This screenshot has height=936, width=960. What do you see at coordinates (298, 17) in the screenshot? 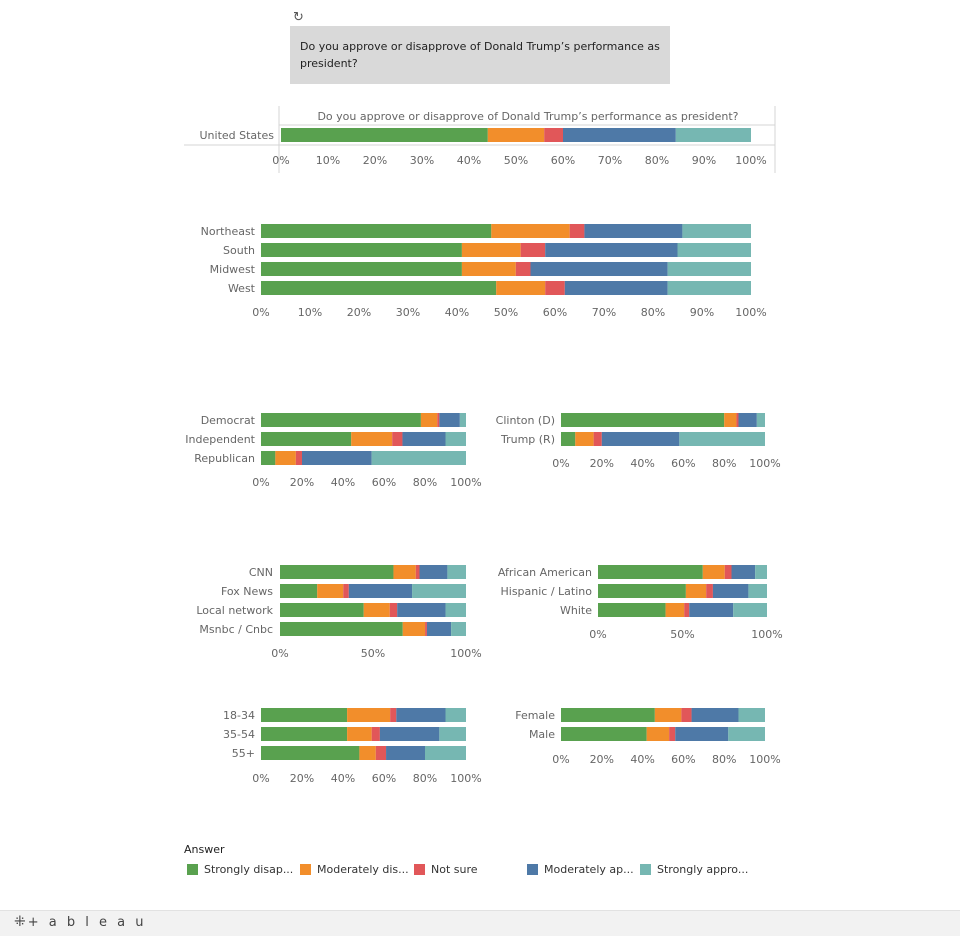
I see `refresh-icon: ↻` at bounding box center [298, 17].